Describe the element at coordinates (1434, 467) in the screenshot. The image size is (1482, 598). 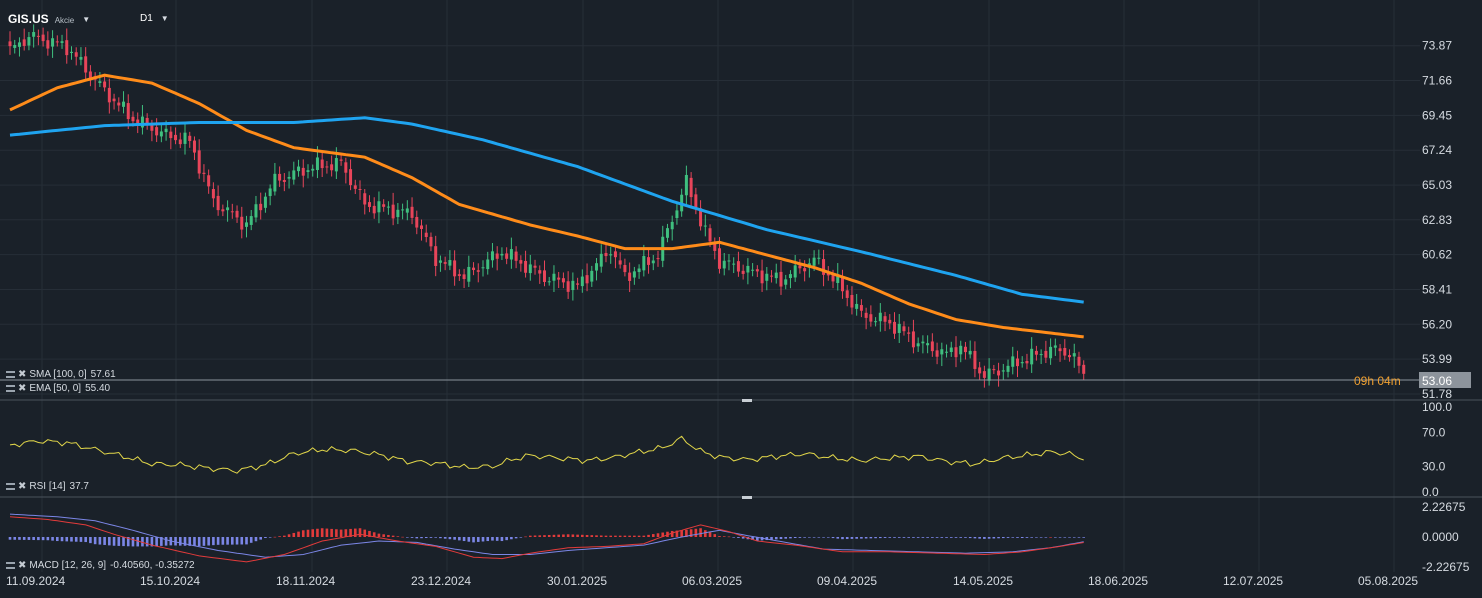
I see `rsi-tick-label: 30.0` at that location.